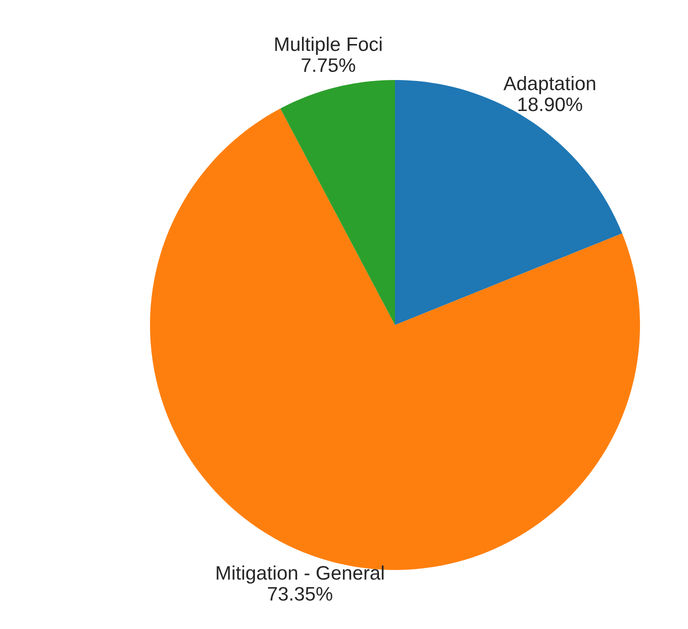  What do you see at coordinates (329, 65) in the screenshot?
I see `data-label: 7.75%` at bounding box center [329, 65].